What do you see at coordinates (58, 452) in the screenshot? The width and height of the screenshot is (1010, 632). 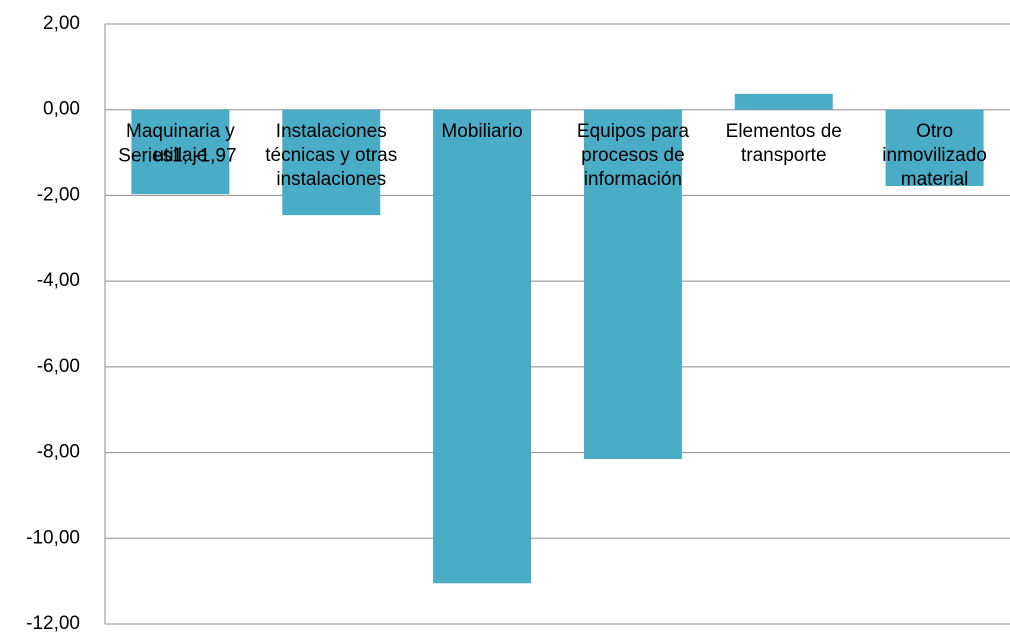 I see `y-tick-label: -8,00` at bounding box center [58, 452].